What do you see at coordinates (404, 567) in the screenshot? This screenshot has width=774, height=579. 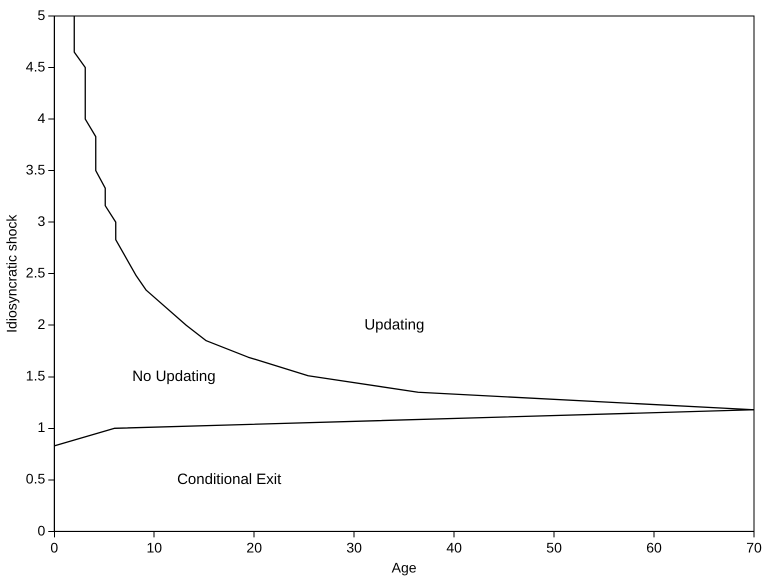 I see `x-axis-title: Age` at bounding box center [404, 567].